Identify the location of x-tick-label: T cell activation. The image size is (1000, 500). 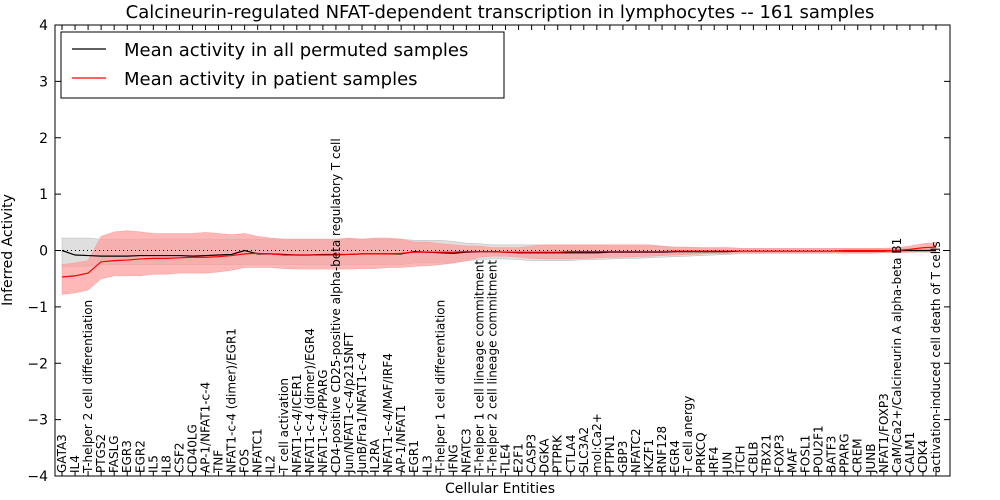
(284, 426).